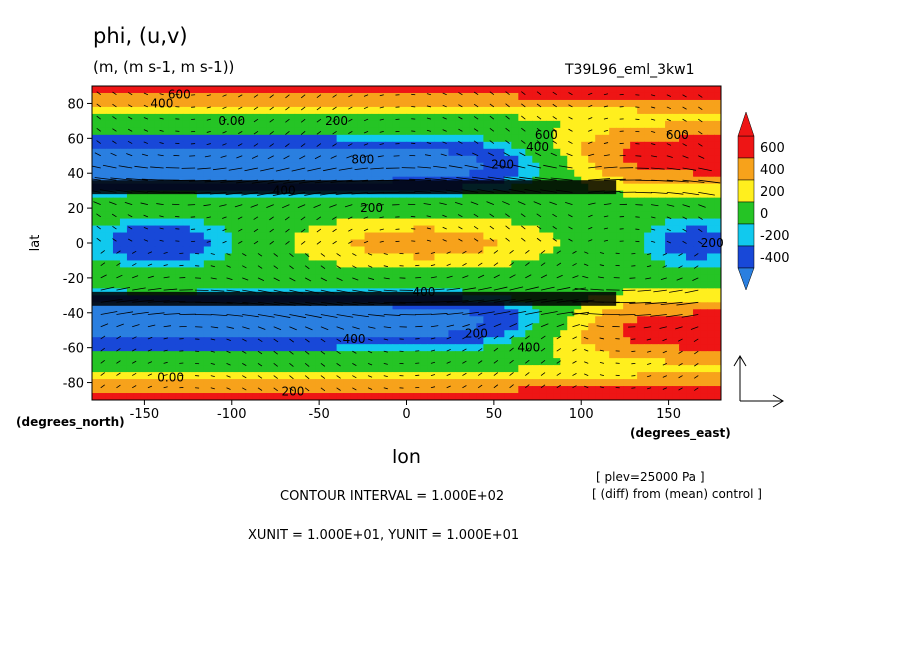 This screenshot has height=654, width=904. Describe the element at coordinates (35, 243) in the screenshot. I see `y-axis-label: lat` at that location.